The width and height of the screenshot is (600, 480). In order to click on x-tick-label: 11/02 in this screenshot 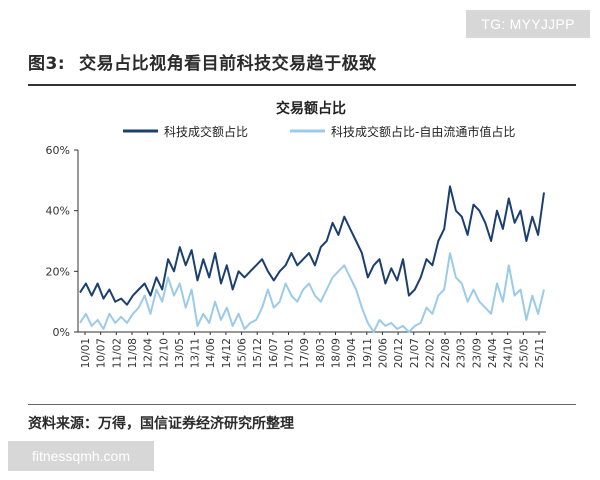, I will do `click(117, 353)`.